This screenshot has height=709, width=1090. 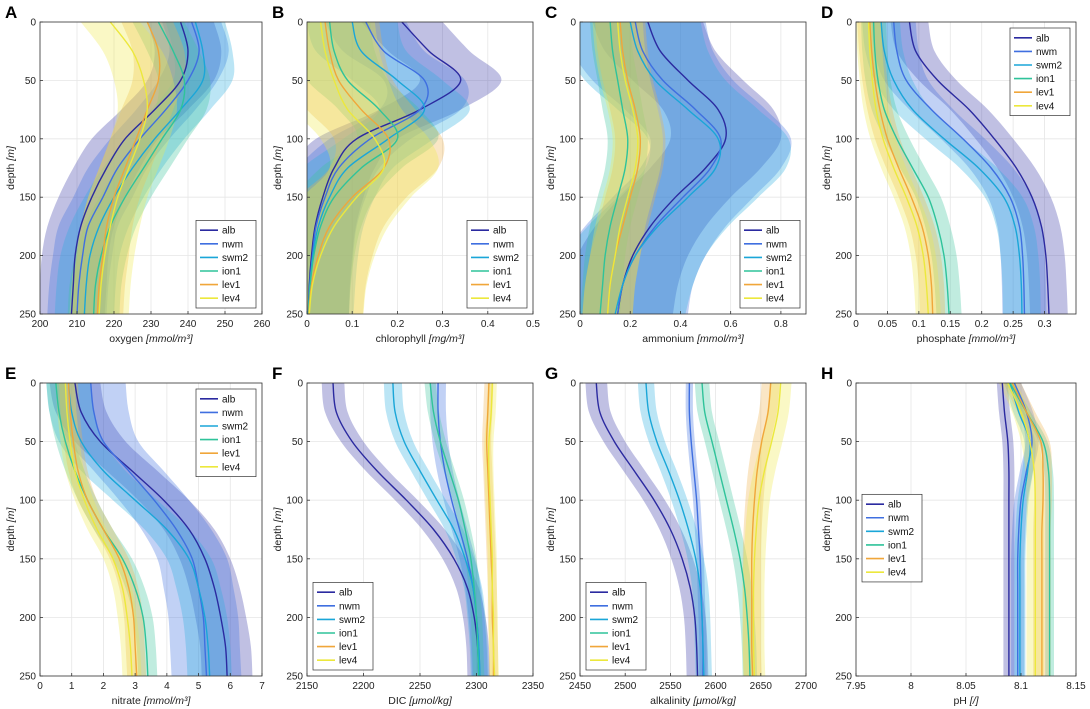 I want to click on band-ion1, so click(x=911, y=168).